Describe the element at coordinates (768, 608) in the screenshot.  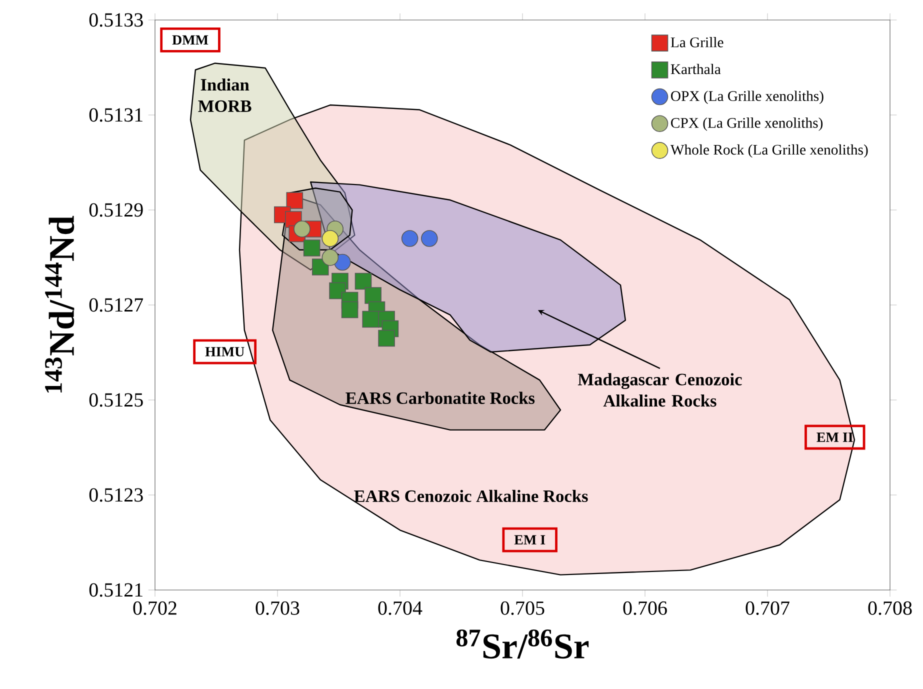
I see `x-tick-label: 0.707` at that location.